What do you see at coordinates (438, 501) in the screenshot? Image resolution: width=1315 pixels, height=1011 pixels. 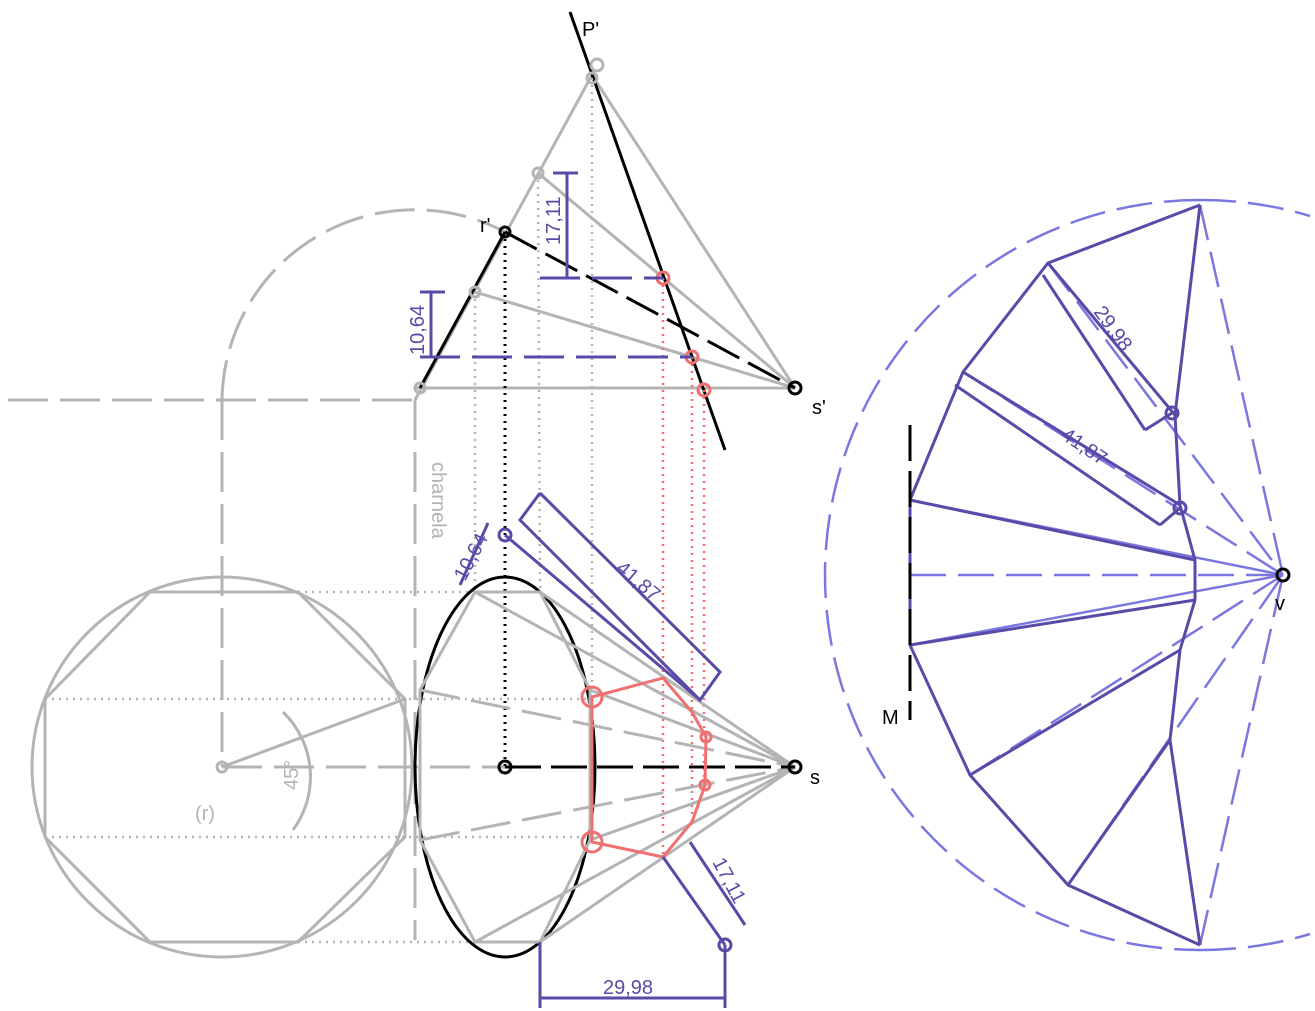 I see `hinge-label: charnela` at bounding box center [438, 501].